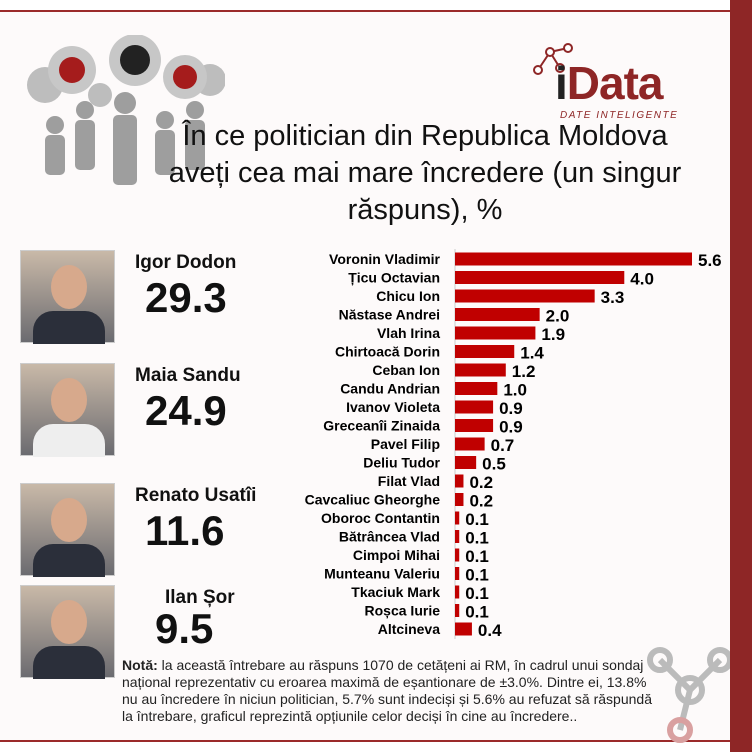 The image size is (752, 752). I want to click on data-label: 5.6, so click(710, 260).